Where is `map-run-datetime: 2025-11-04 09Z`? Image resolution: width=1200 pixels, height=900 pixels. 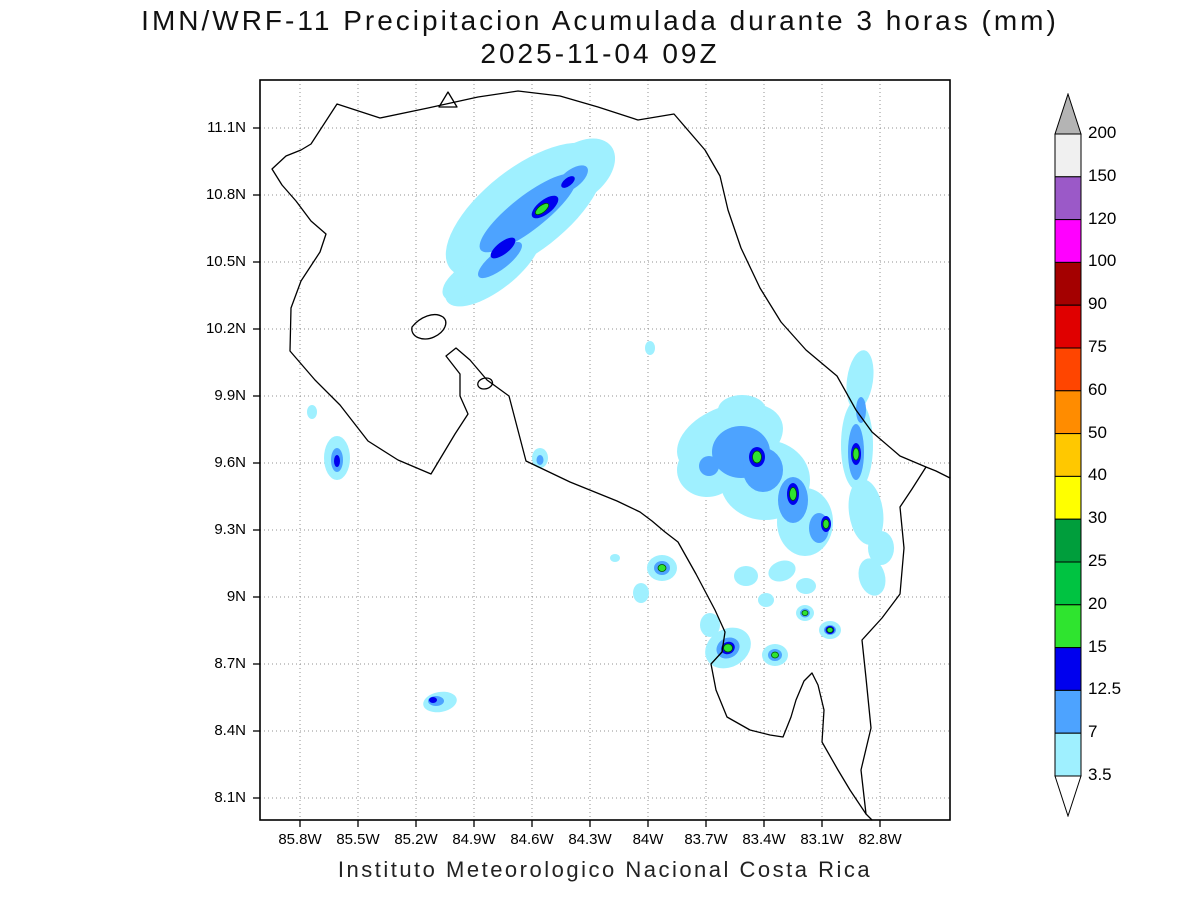 map-run-datetime: 2025-11-04 09Z is located at coordinates (600, 53).